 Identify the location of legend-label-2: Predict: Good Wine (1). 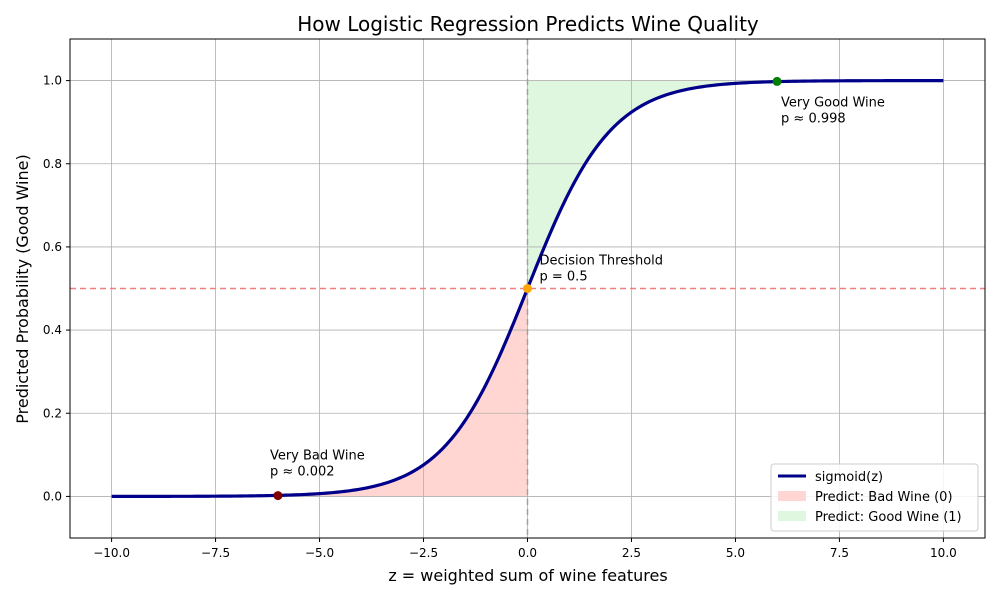
(888, 517).